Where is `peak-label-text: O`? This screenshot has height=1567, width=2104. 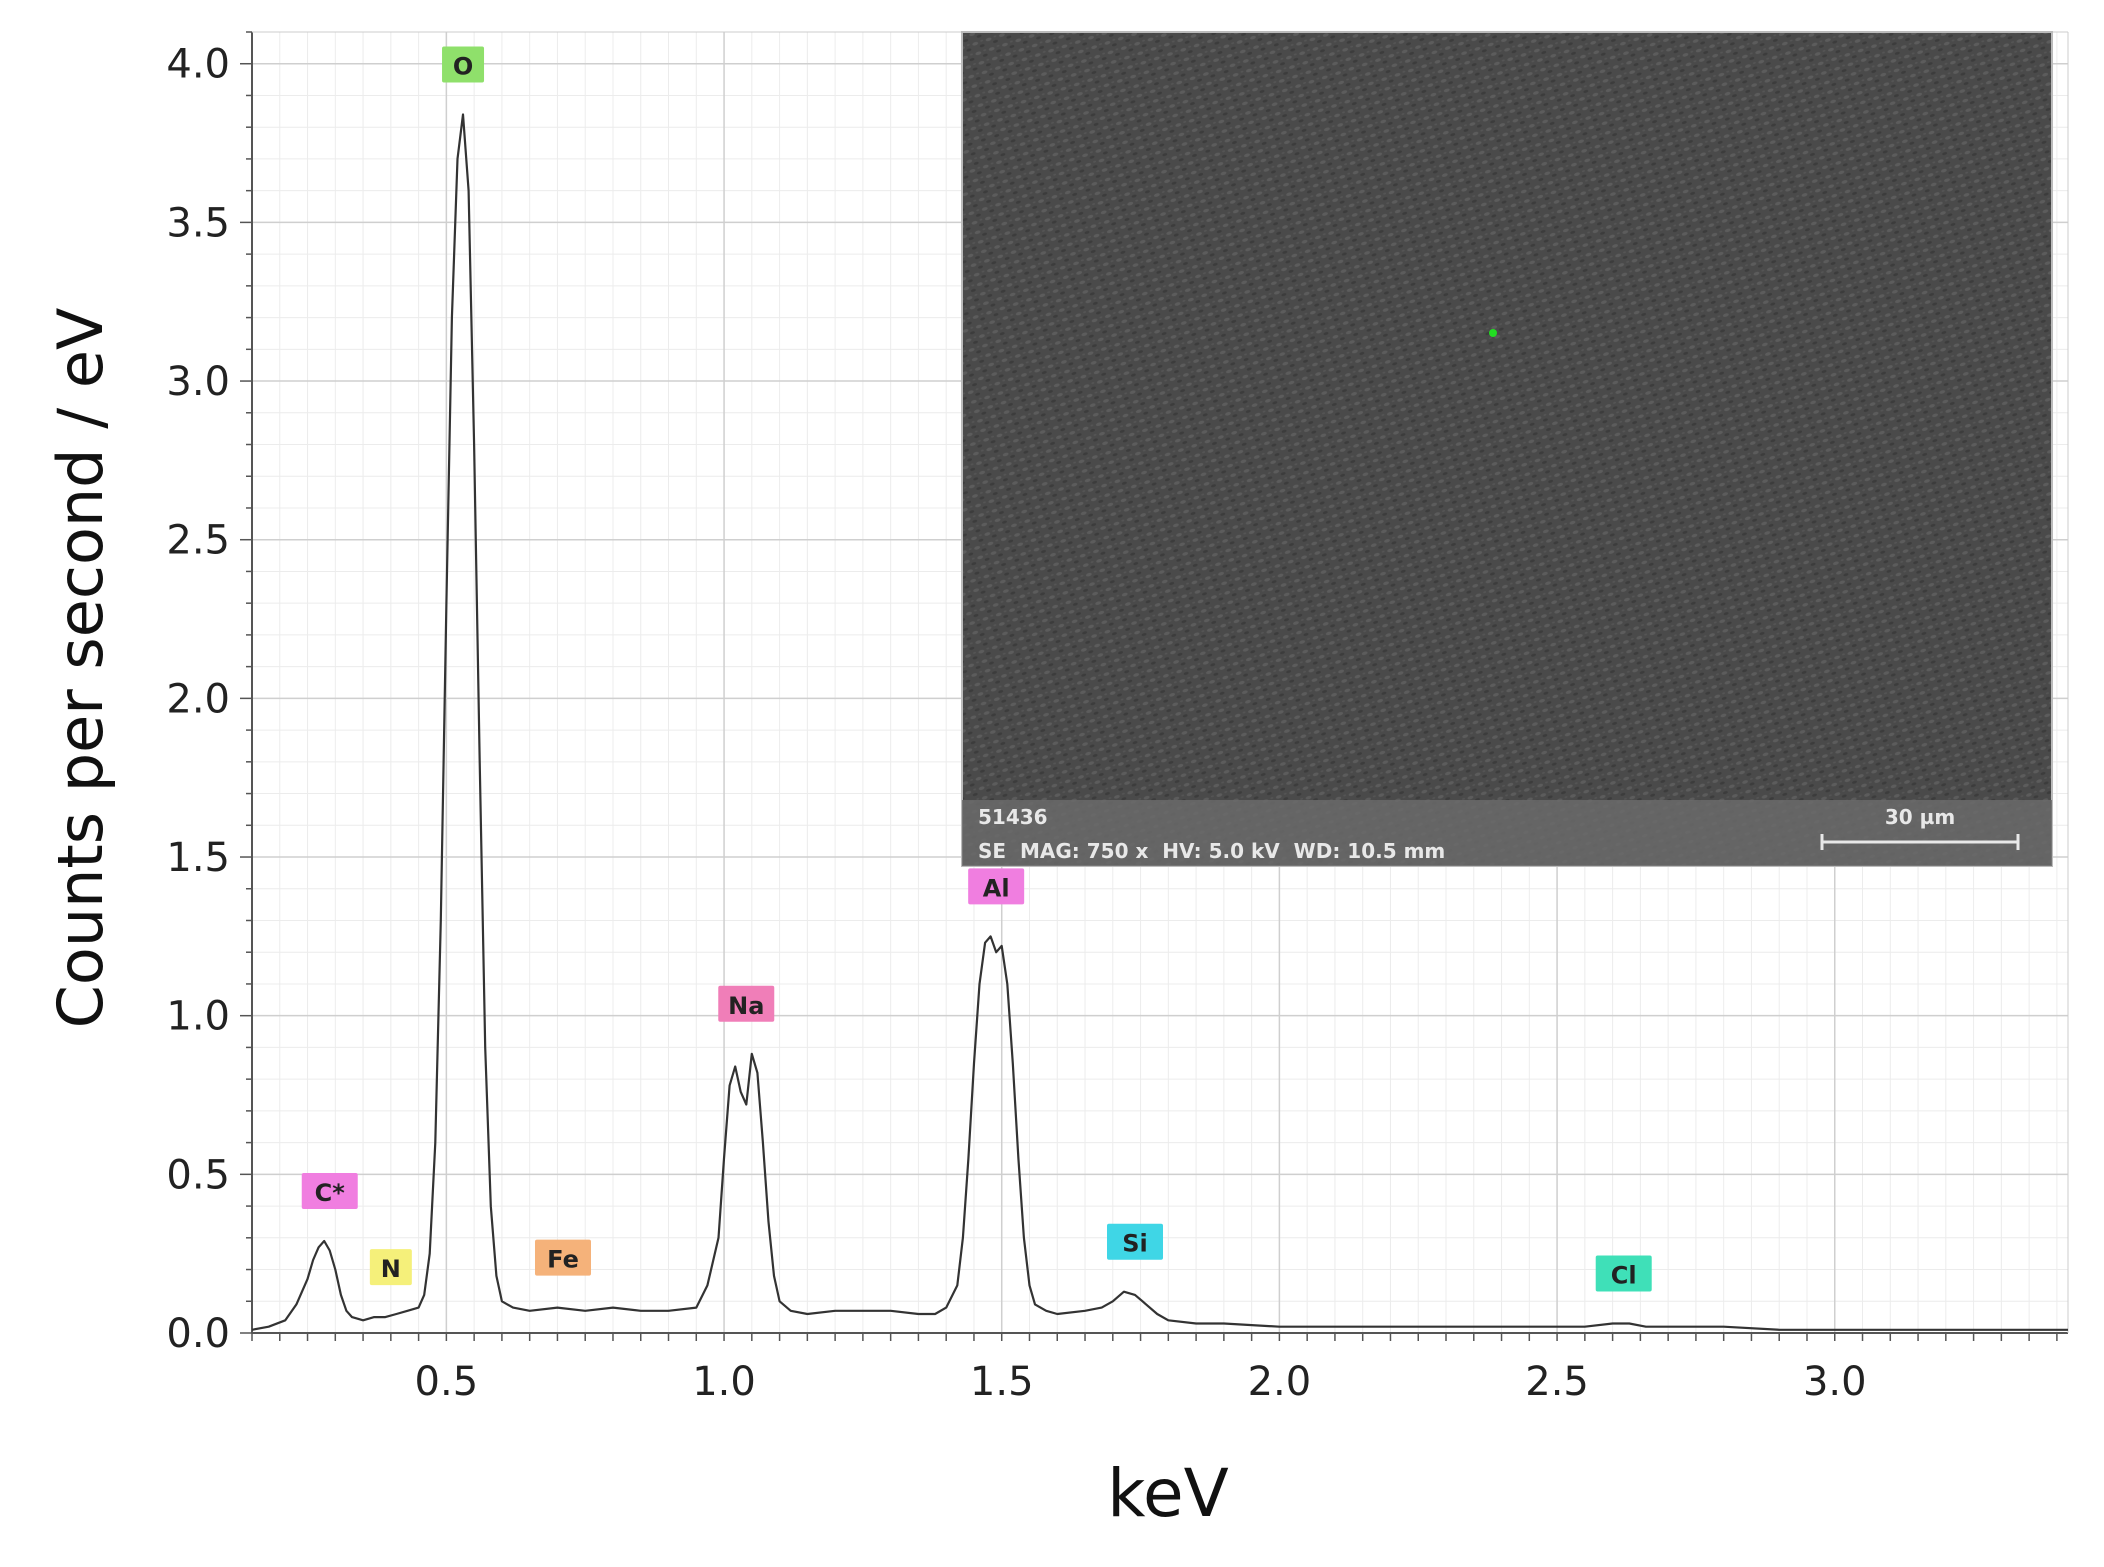 peak-label-text: O is located at coordinates (463, 67).